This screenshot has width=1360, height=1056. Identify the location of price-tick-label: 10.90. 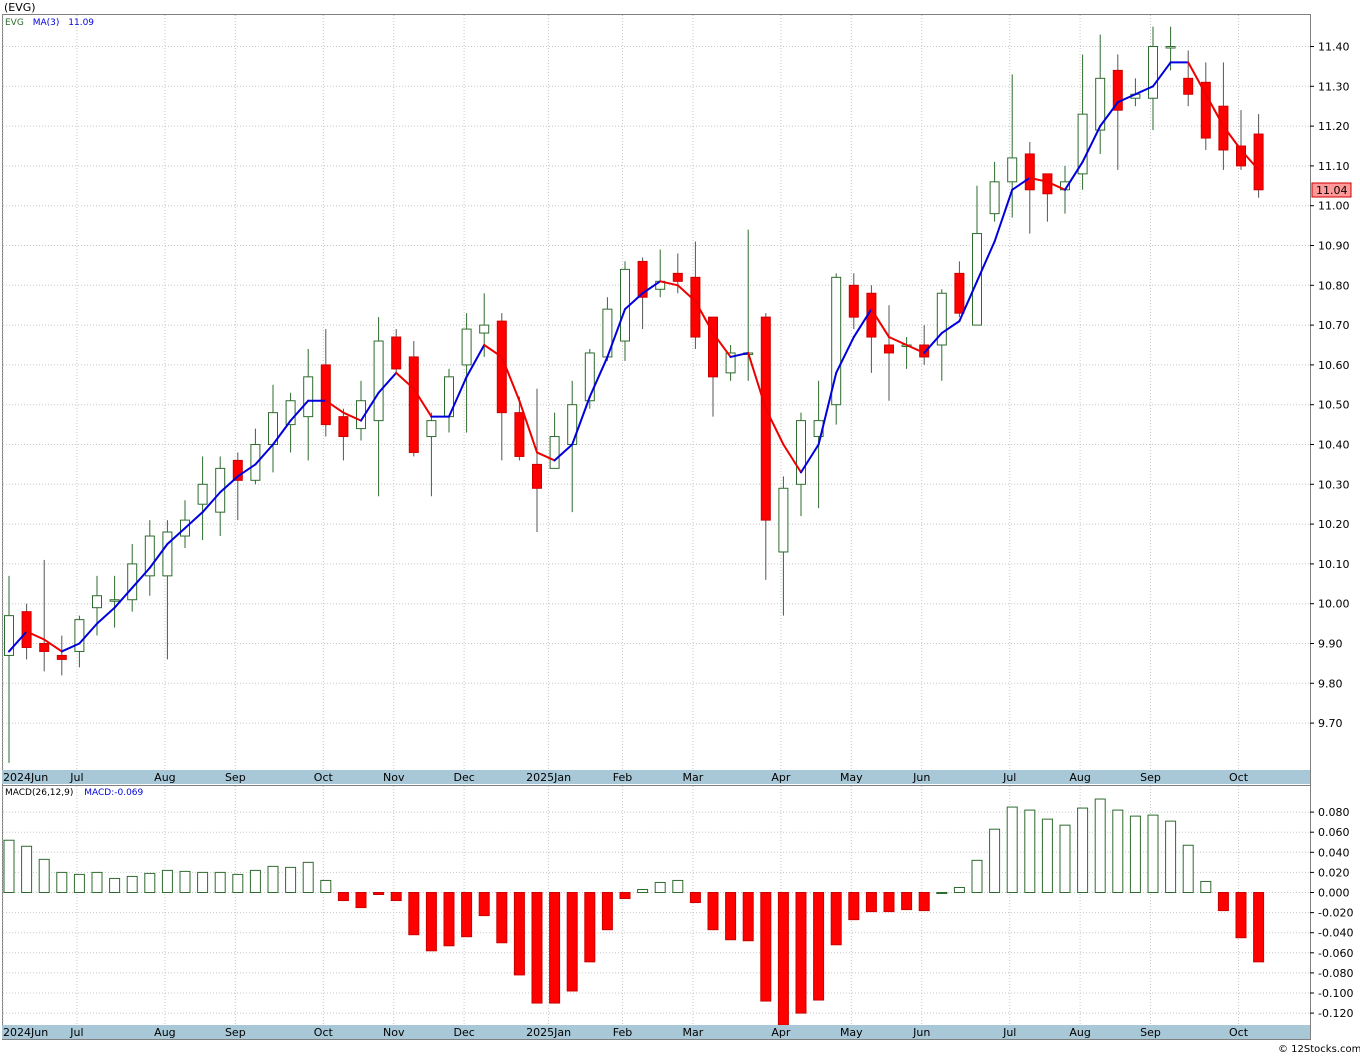
(1334, 246).